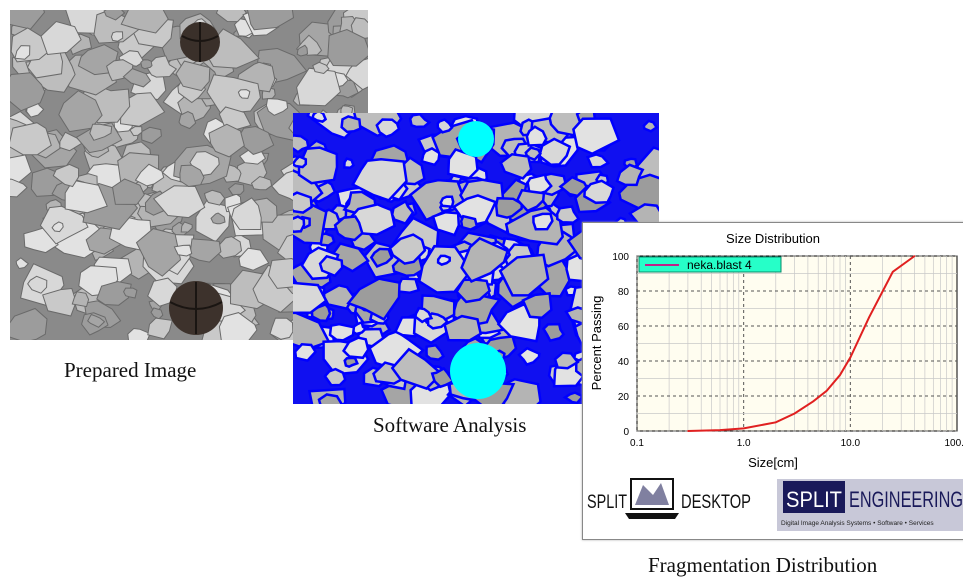 This screenshot has height=578, width=963. I want to click on split-desktop-logo: SPLIT DESKTOP, so click(669, 498).